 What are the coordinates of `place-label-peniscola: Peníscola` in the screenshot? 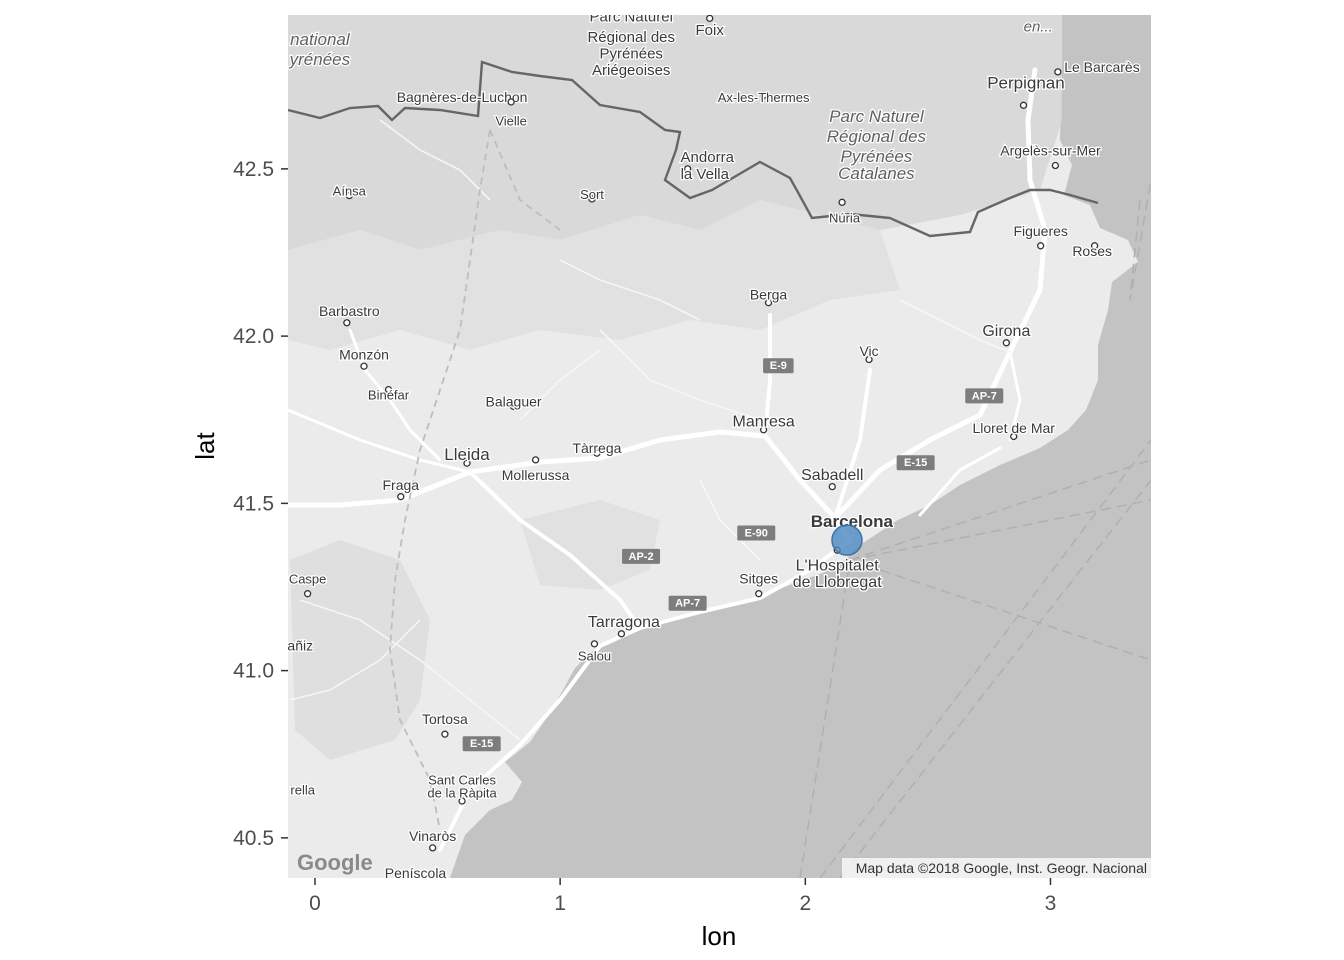 It's located at (416, 873).